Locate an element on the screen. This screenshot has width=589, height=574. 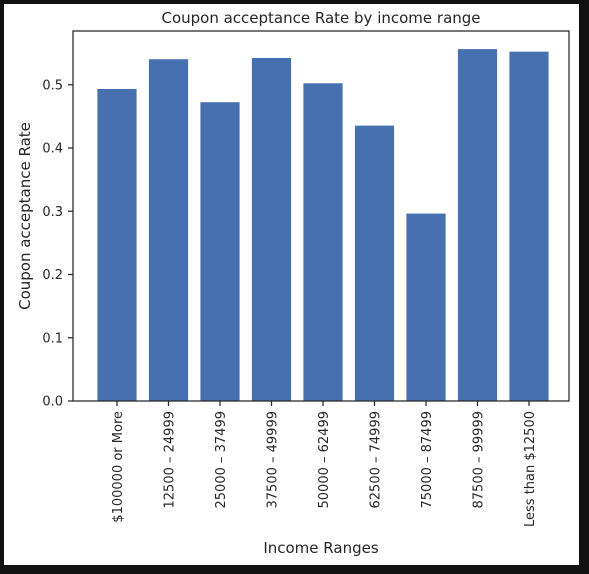
x-tick-label: $100000 or More is located at coordinates (118, 467).